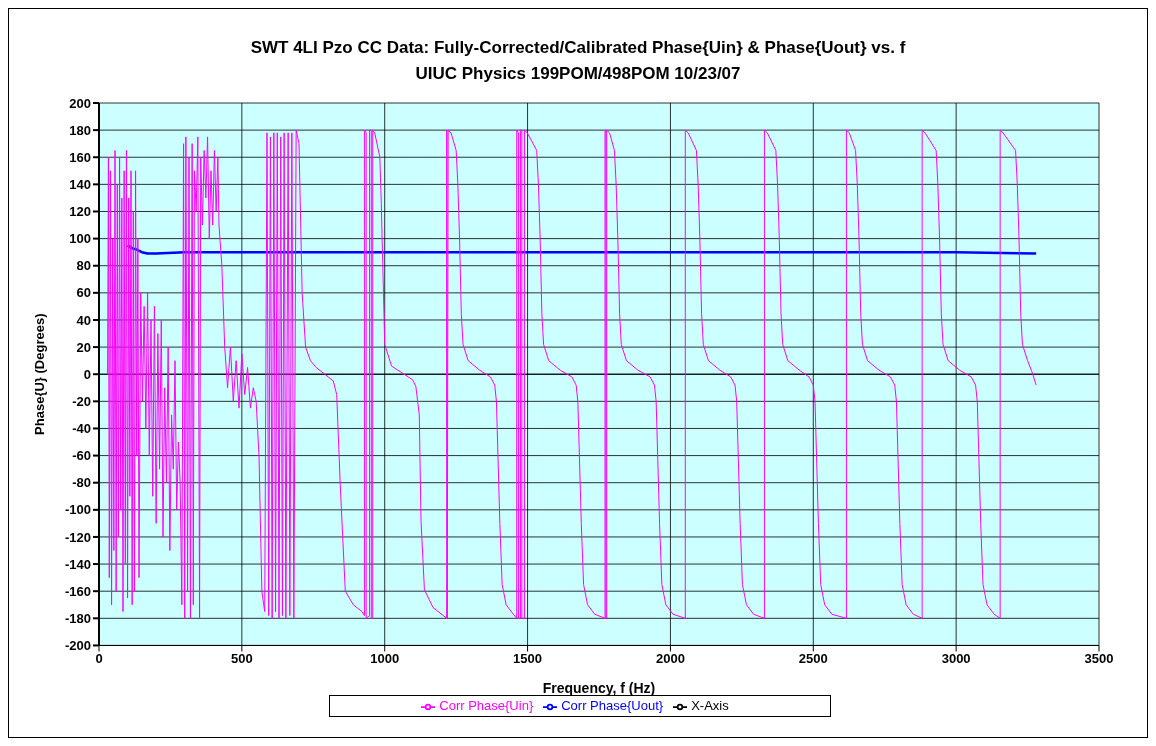  I want to click on y-tick-label: -80, so click(81, 483).